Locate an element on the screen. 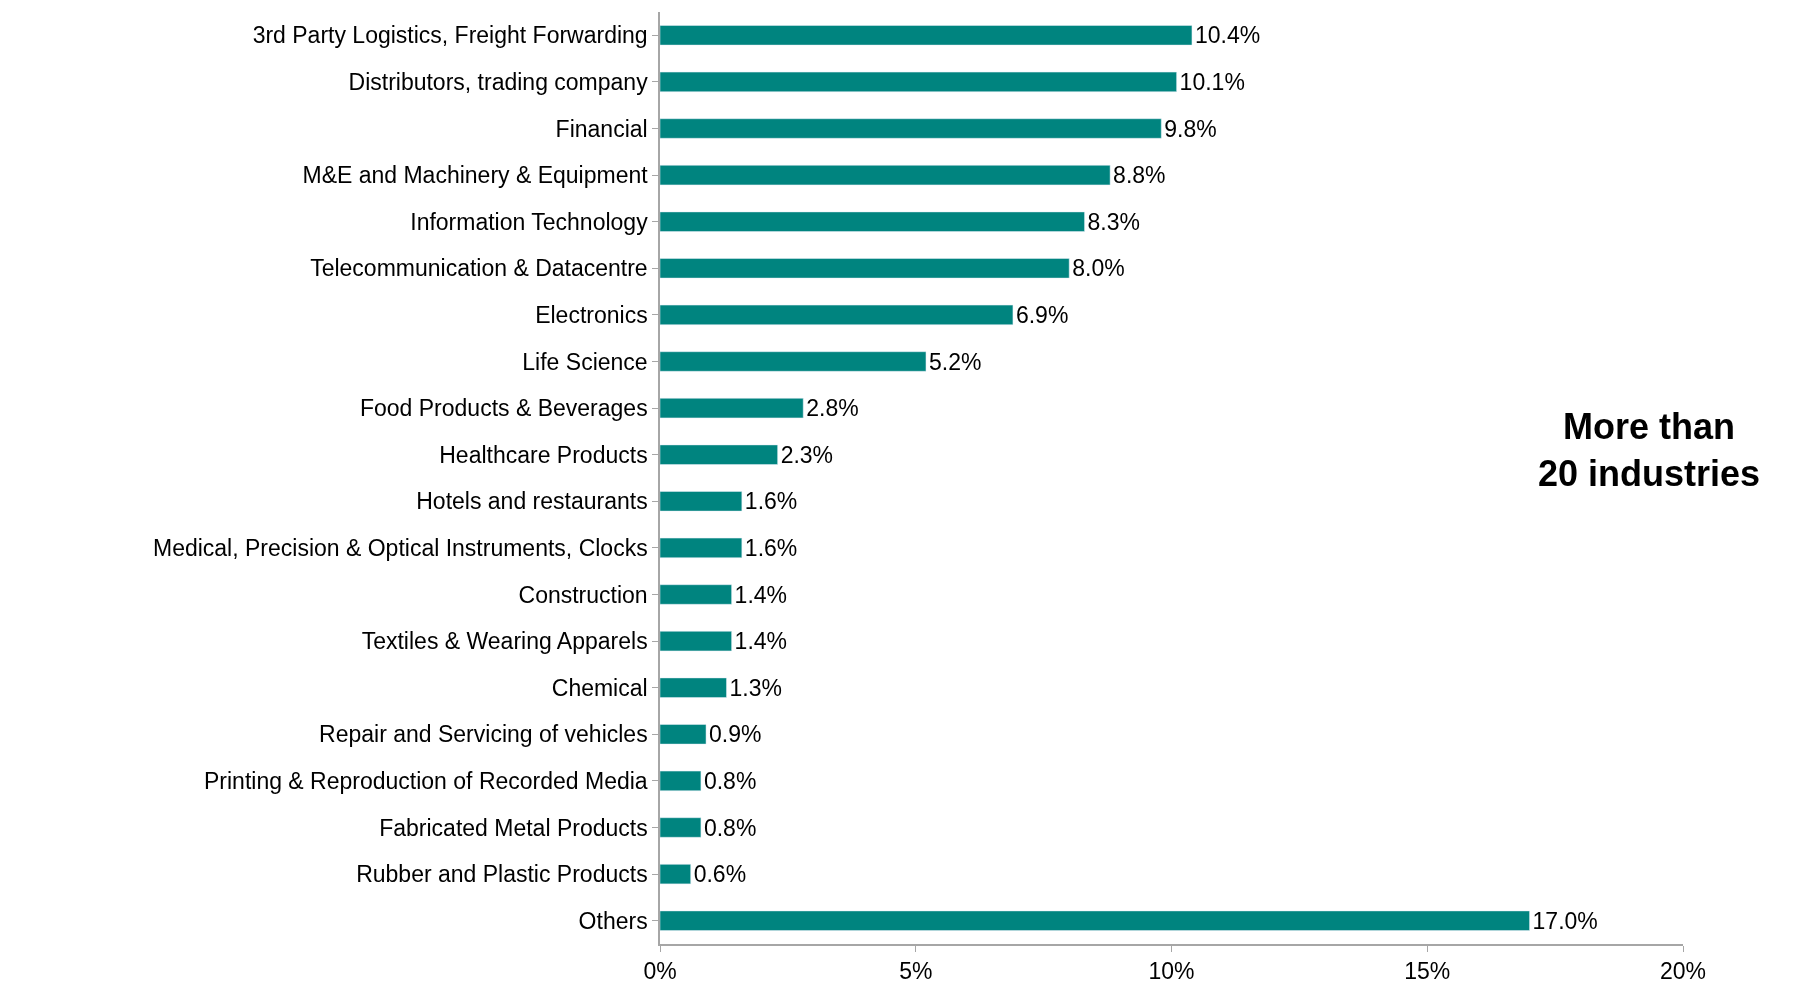 This screenshot has width=1802, height=1004. data-label: 2.8% is located at coordinates (832, 408).